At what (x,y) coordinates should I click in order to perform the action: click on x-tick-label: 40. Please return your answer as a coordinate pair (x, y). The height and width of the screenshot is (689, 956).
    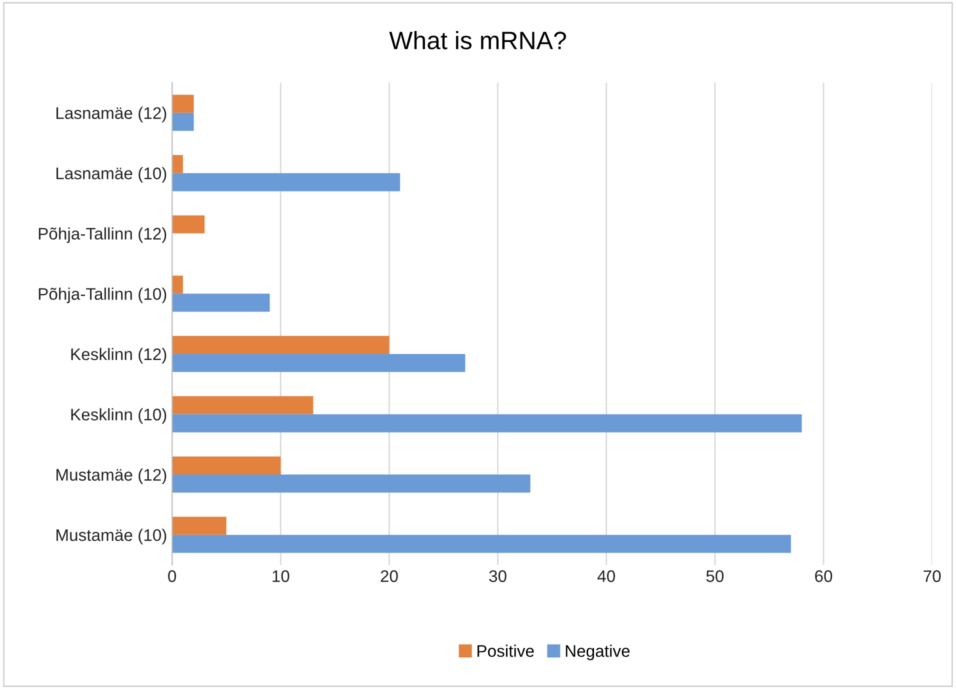
    Looking at the image, I should click on (606, 576).